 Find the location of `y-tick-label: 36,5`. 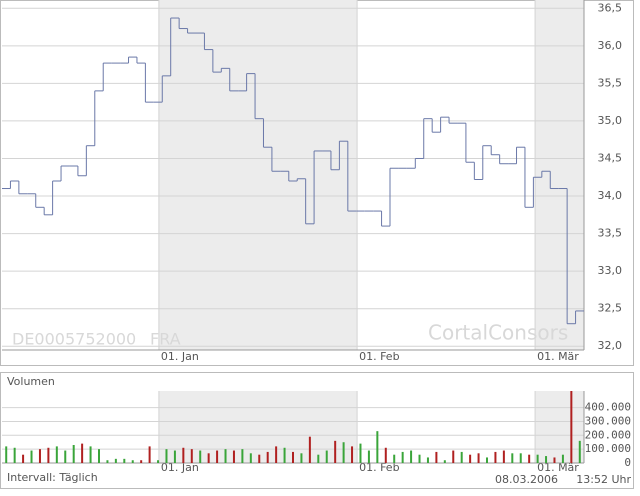

y-tick-label: 36,5 is located at coordinates (610, 7).